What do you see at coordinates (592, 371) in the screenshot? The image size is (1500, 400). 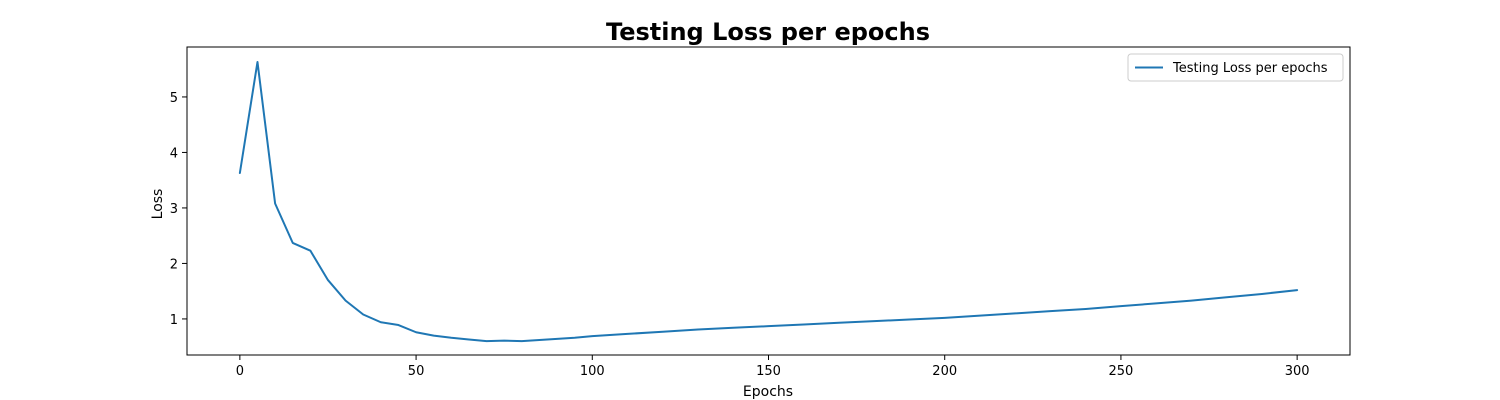 I see `x-tick-label: 100` at bounding box center [592, 371].